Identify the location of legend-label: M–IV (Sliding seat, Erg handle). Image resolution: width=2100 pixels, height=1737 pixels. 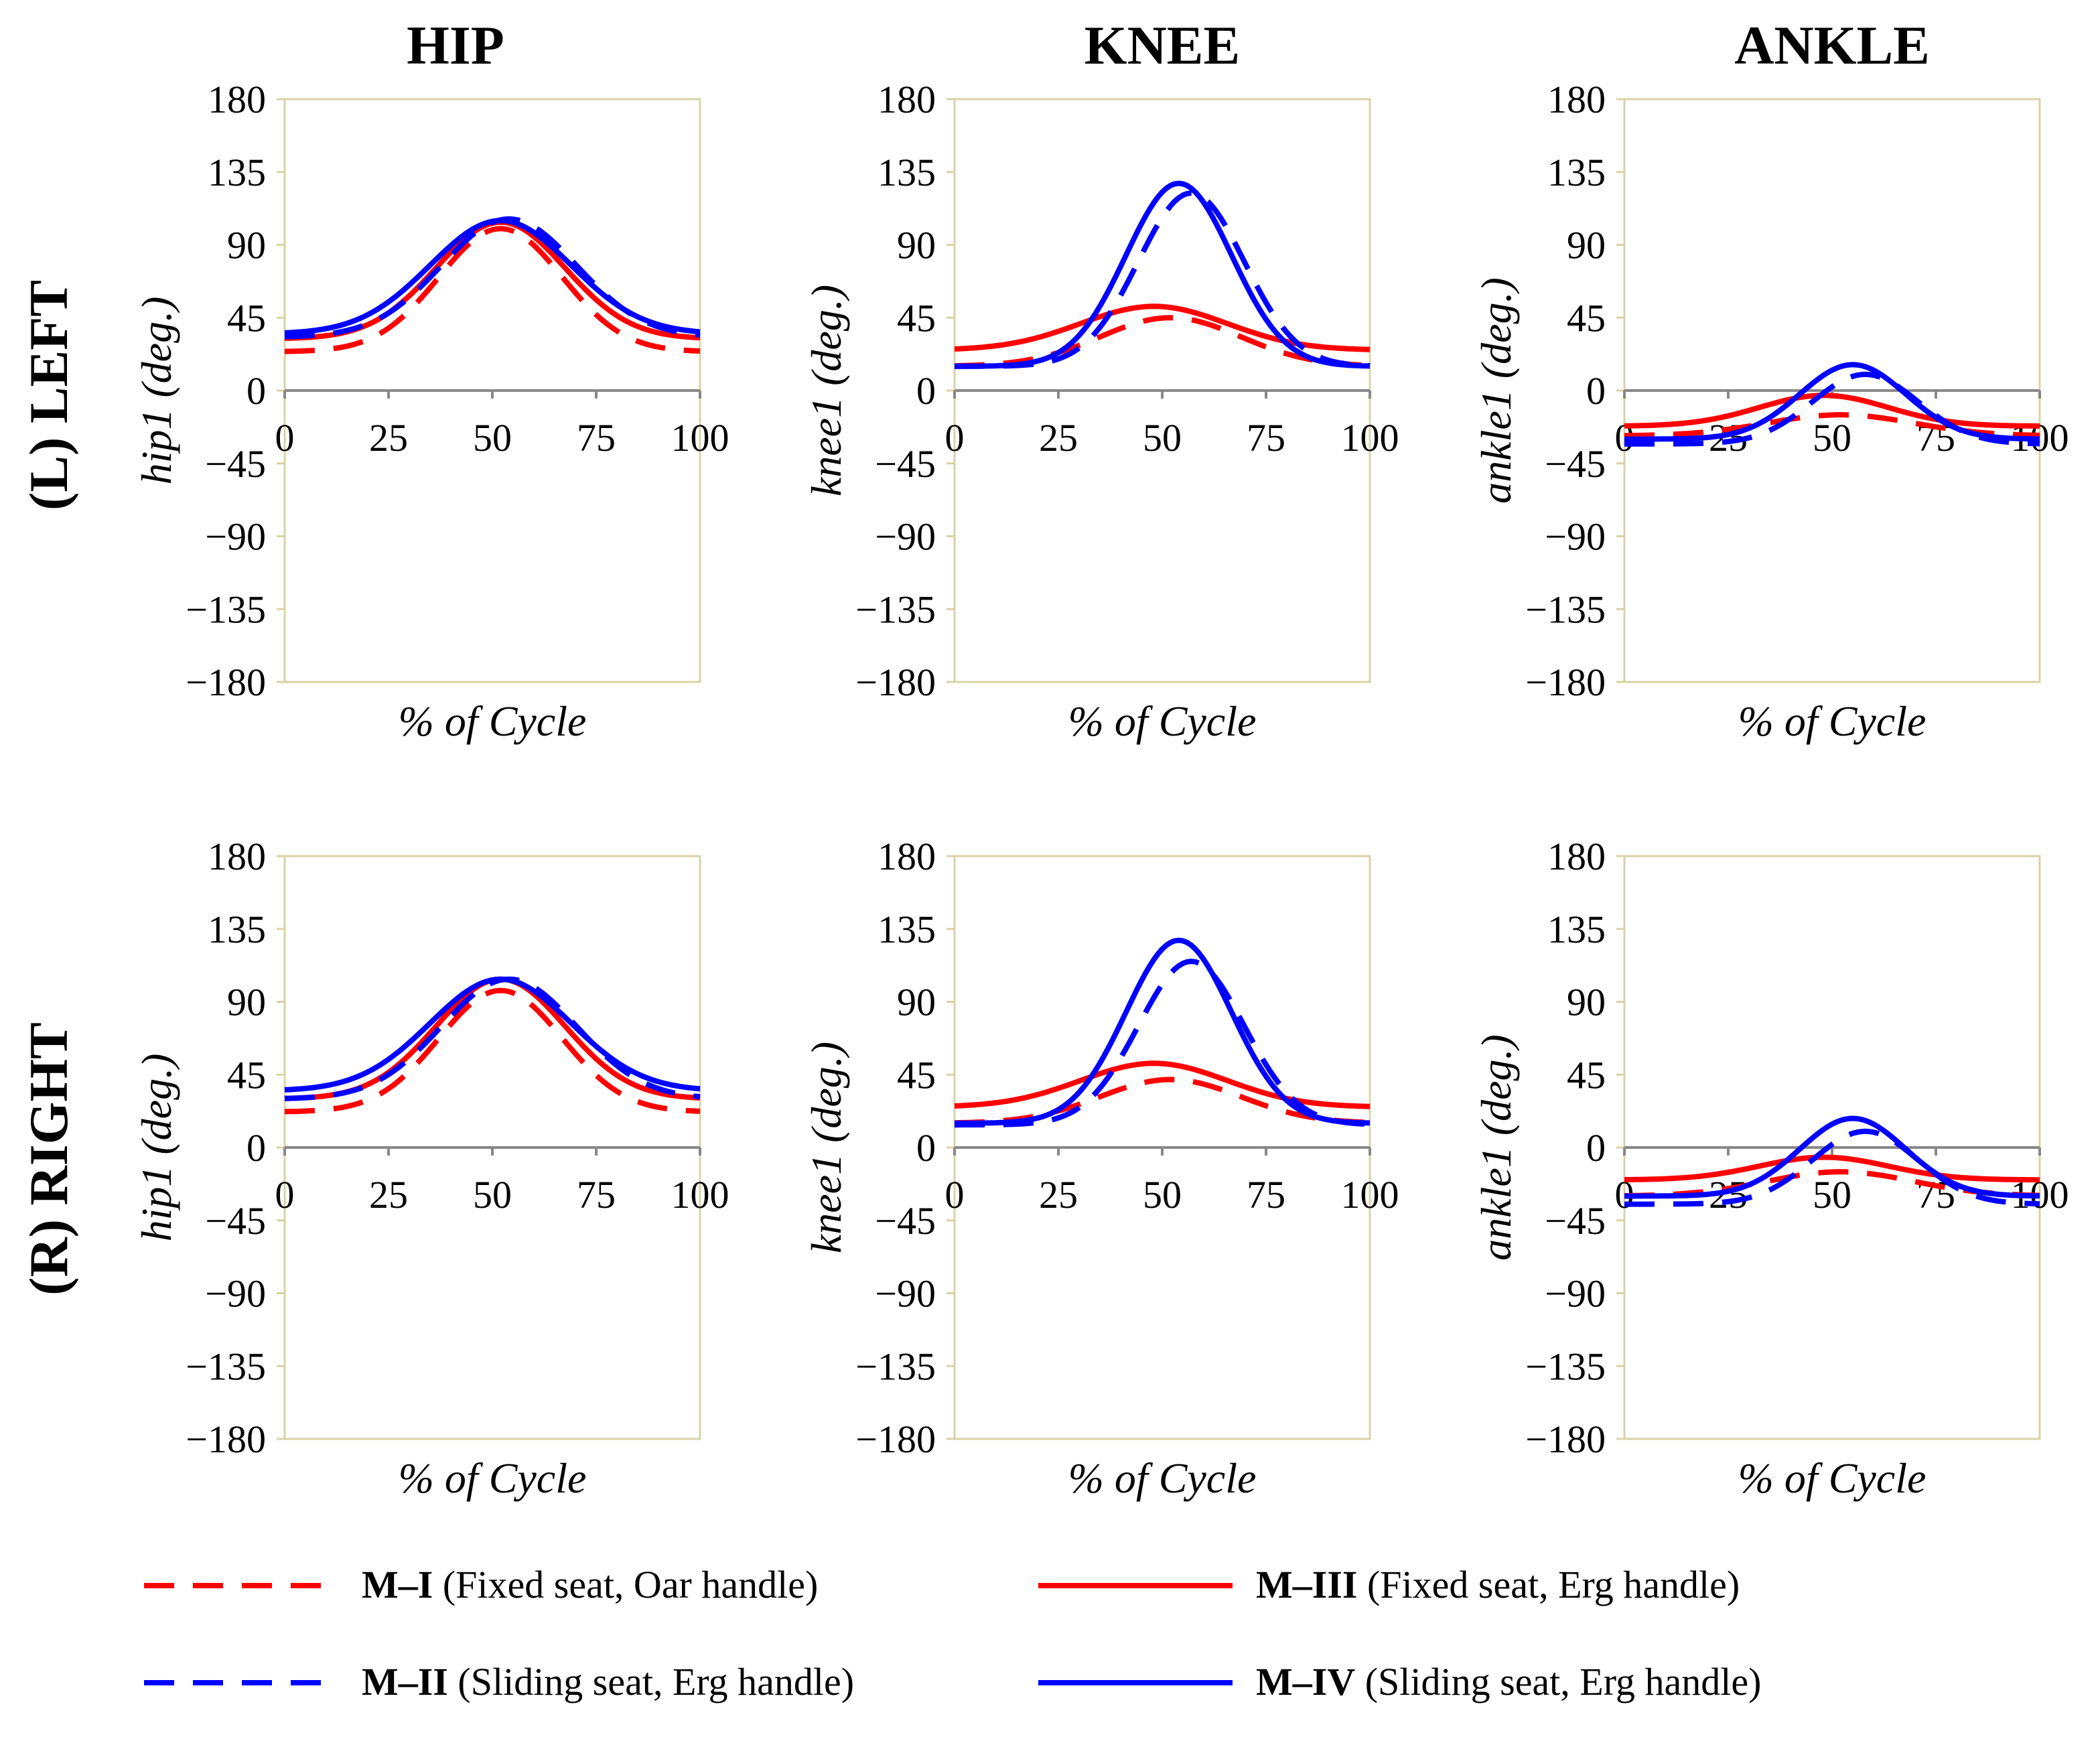
(1508, 1682).